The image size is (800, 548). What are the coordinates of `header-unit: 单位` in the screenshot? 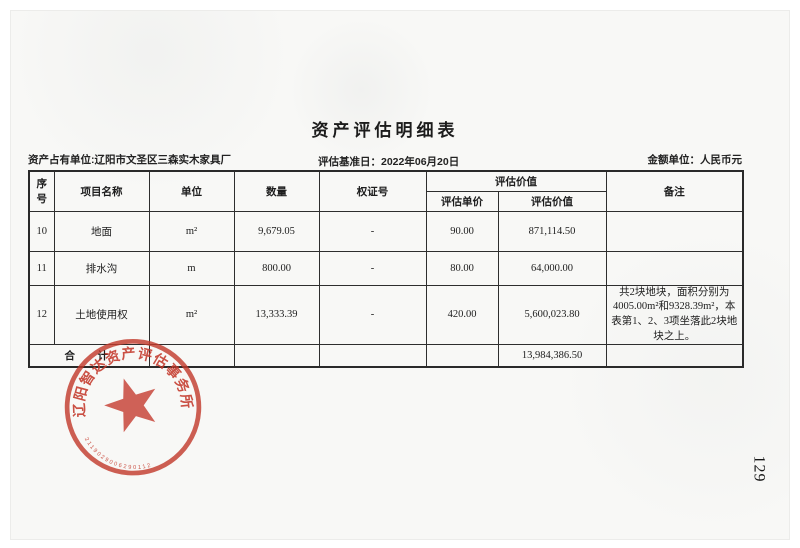 It's located at (191, 191).